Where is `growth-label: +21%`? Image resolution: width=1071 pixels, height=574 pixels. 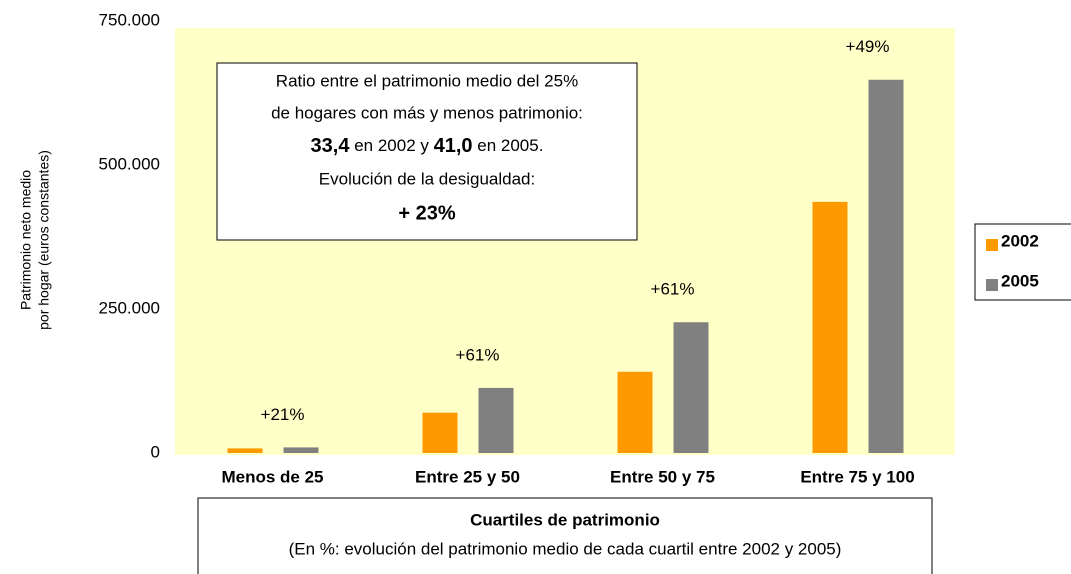
growth-label: +21% is located at coordinates (283, 414).